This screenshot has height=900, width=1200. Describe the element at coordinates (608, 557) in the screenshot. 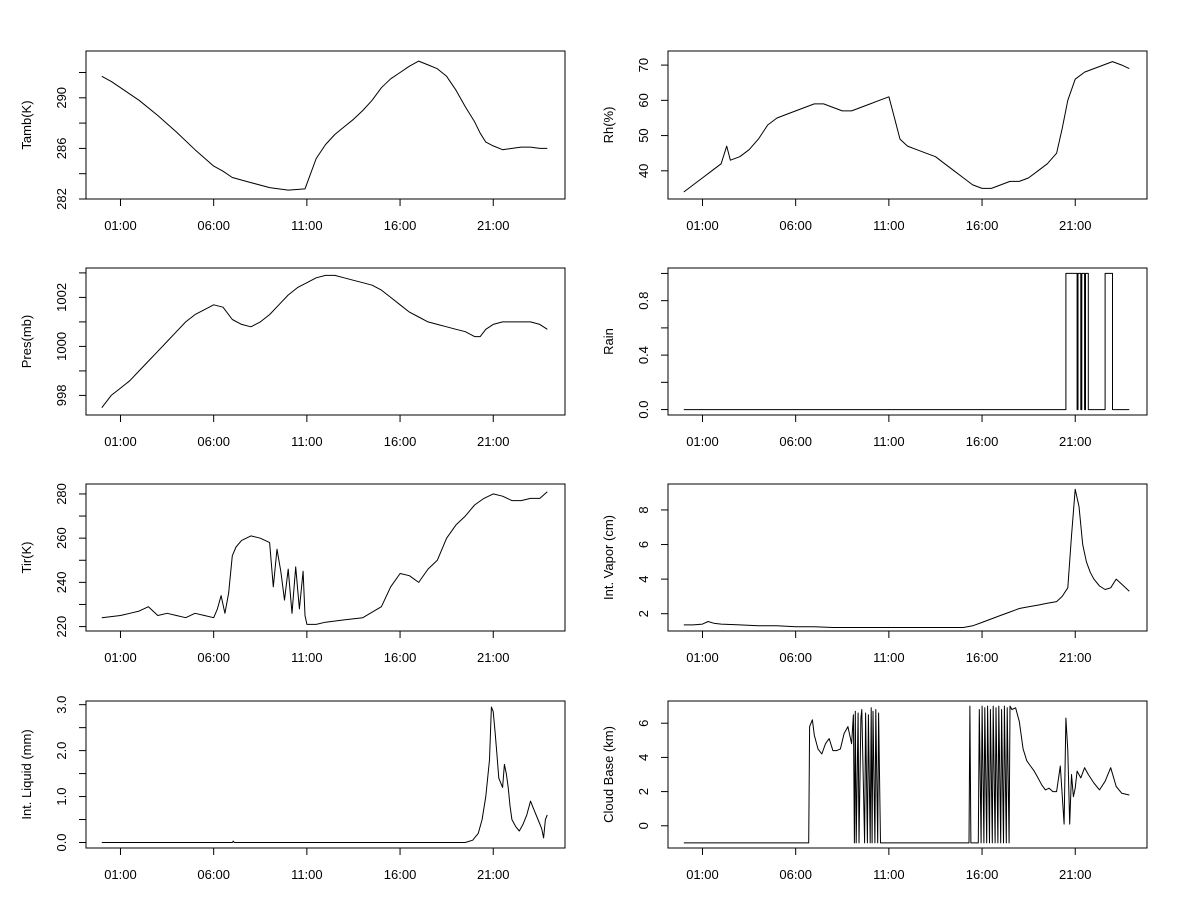

I see `y-axis-label: Int. Vapor (cm)` at that location.